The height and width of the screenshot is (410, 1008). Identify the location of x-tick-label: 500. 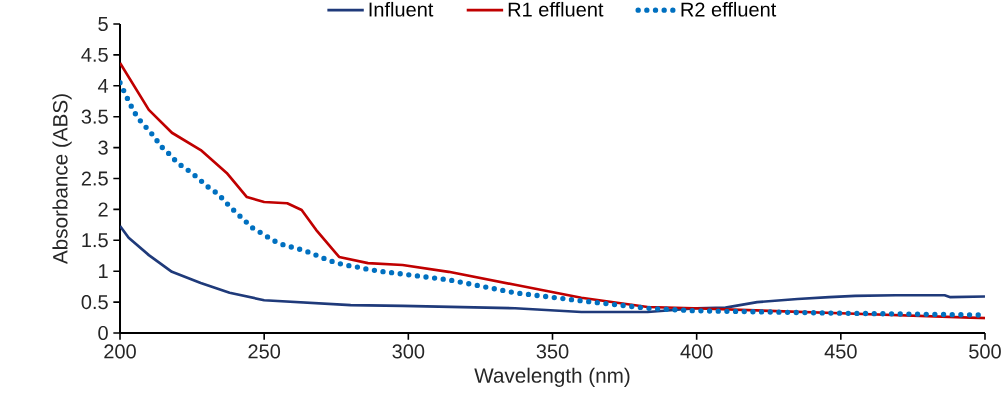
(985, 351).